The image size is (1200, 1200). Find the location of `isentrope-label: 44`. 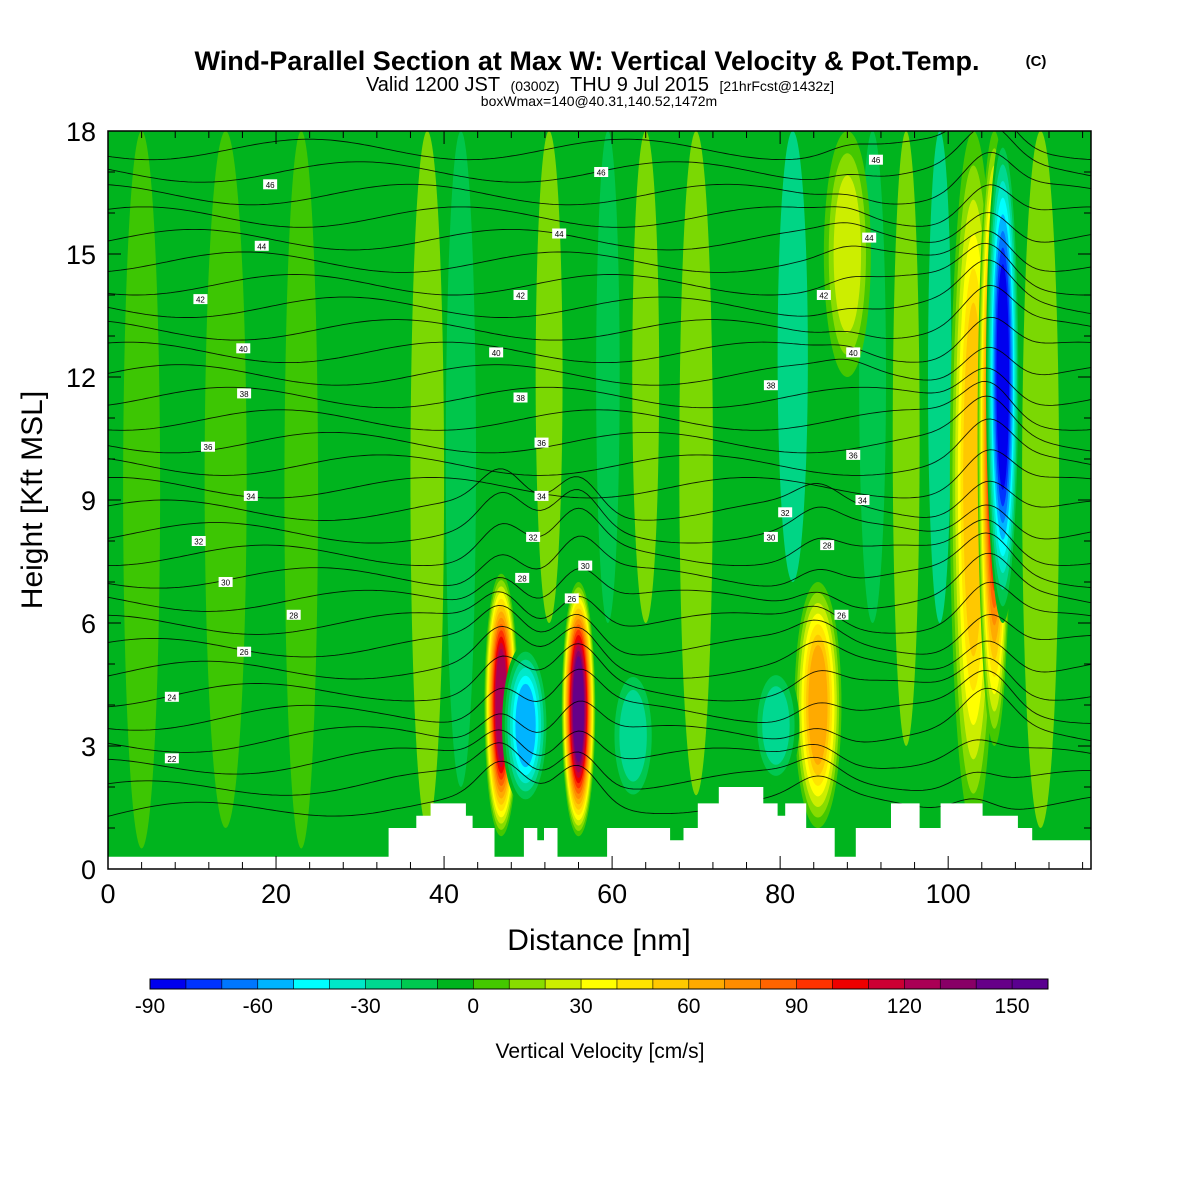

isentrope-label: 44 is located at coordinates (559, 233).